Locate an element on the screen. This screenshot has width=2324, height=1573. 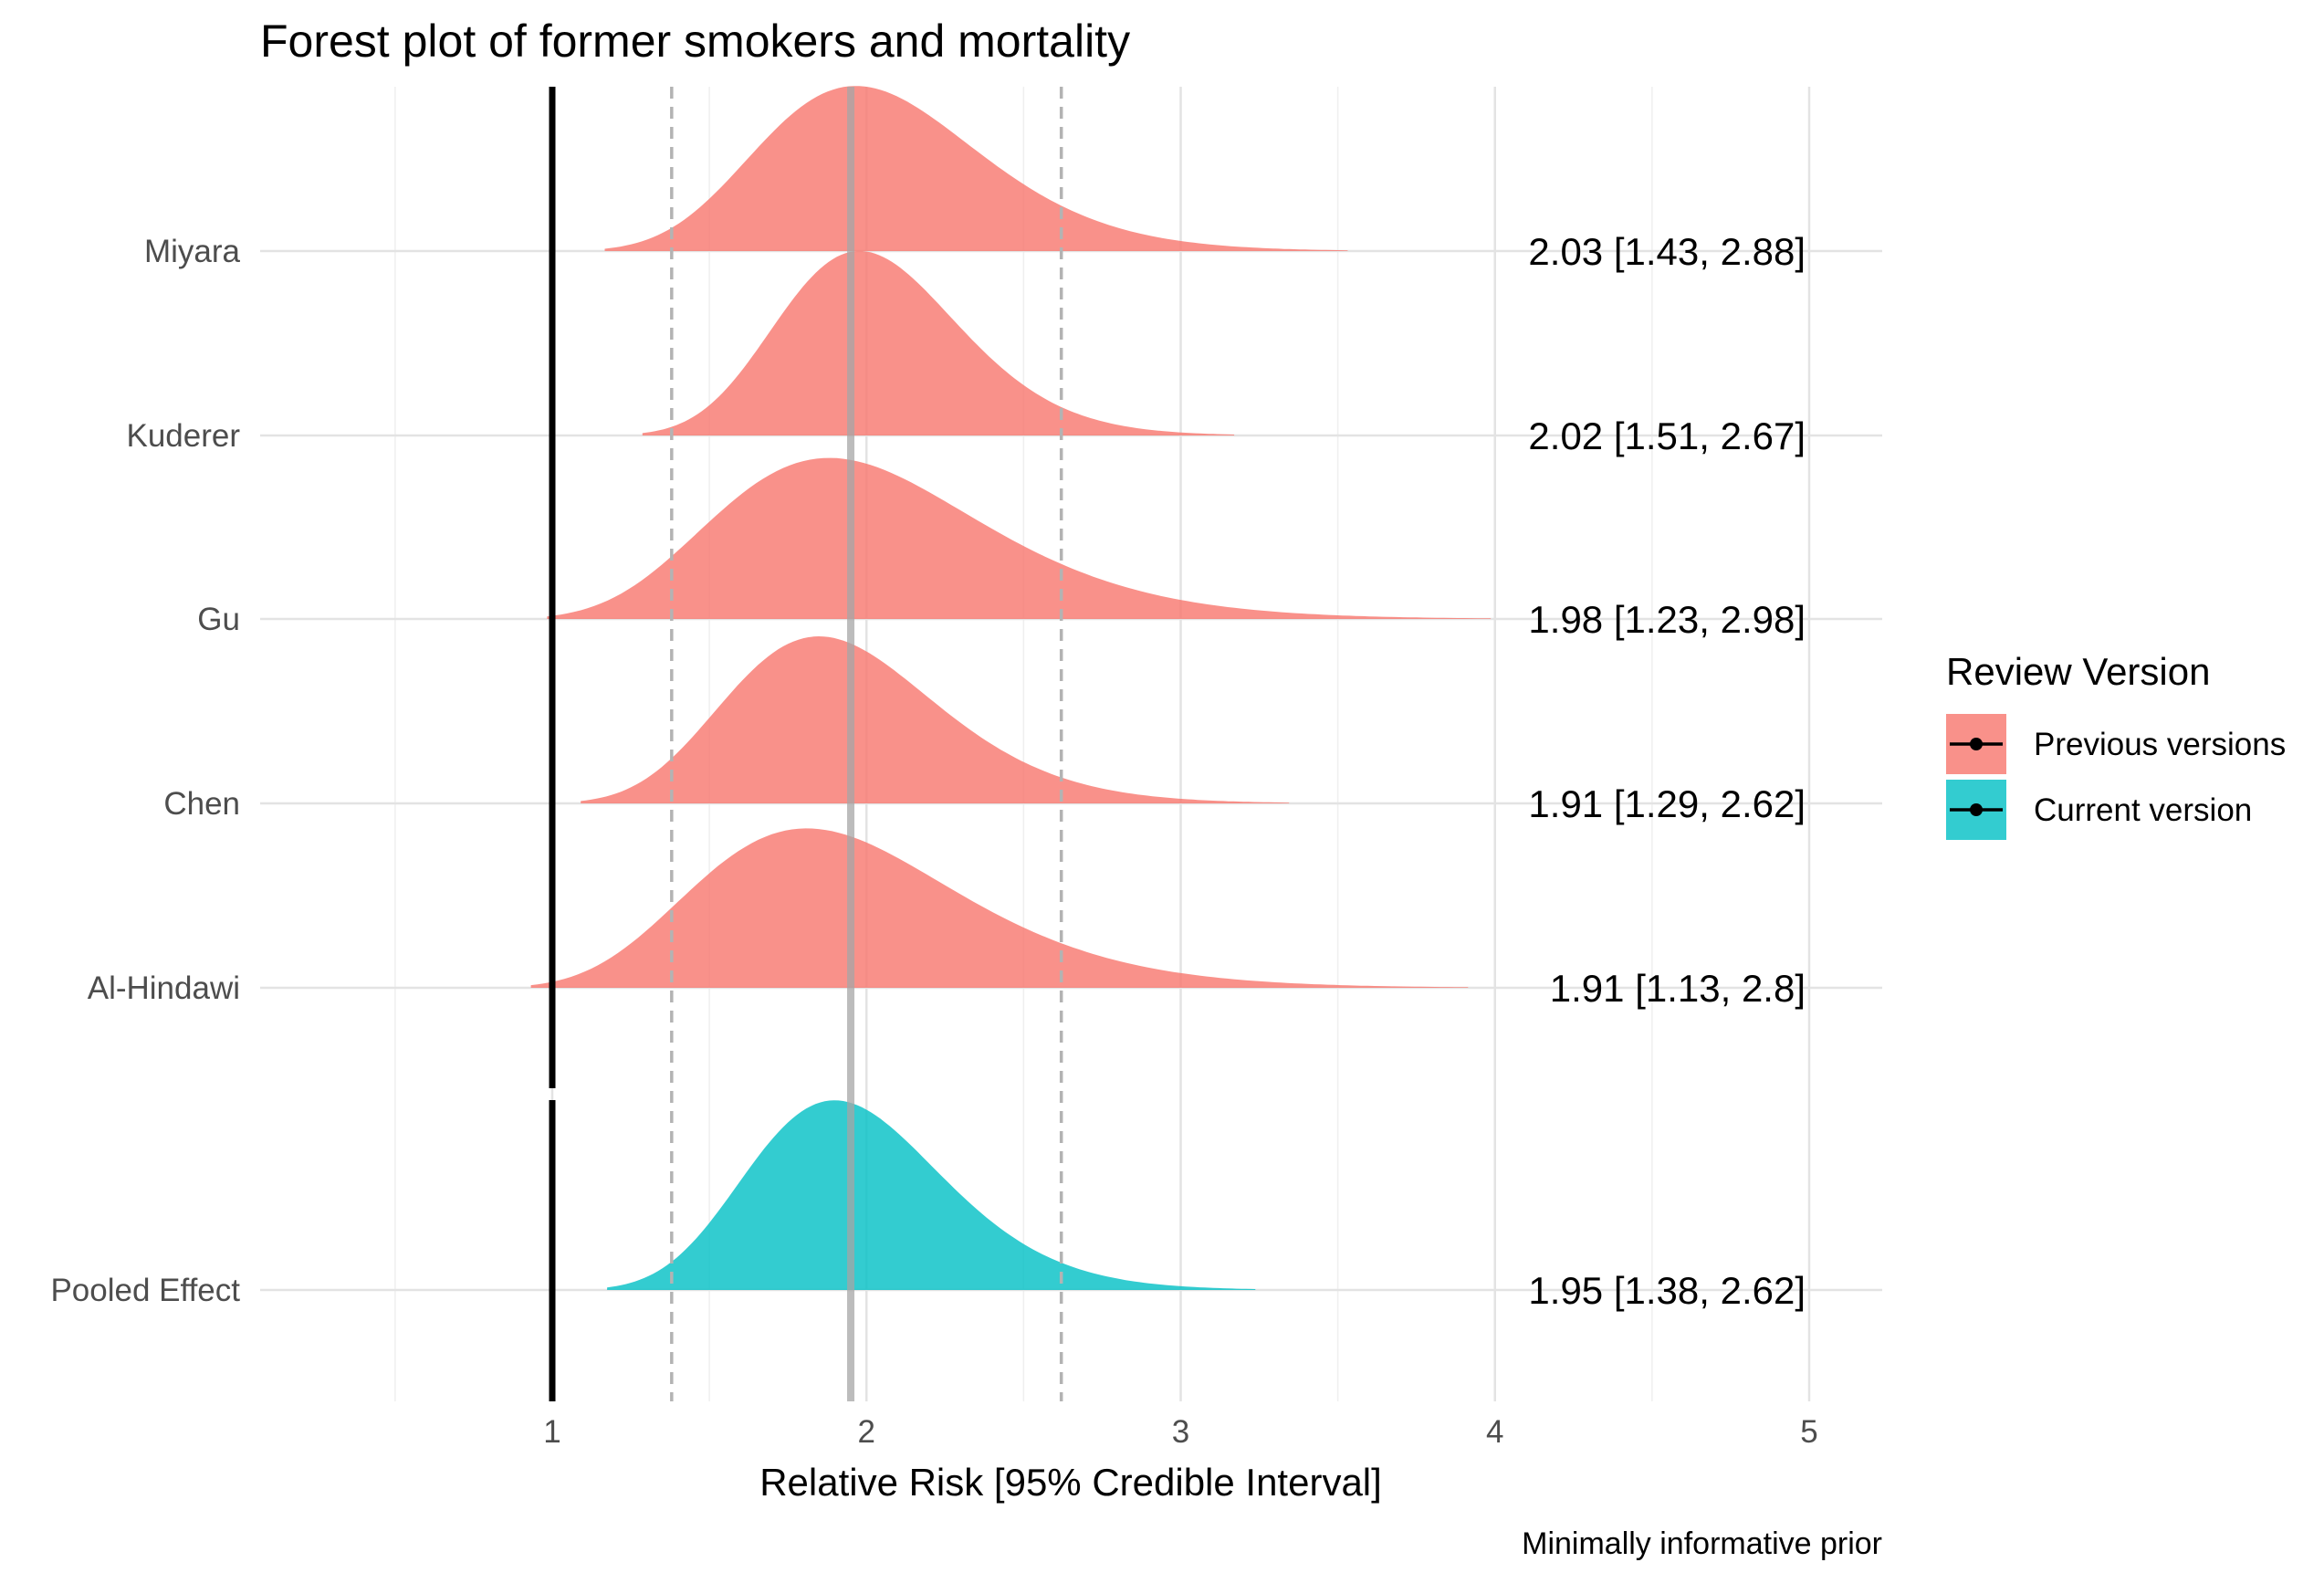
legend-title: Review Version is located at coordinates (2078, 671).